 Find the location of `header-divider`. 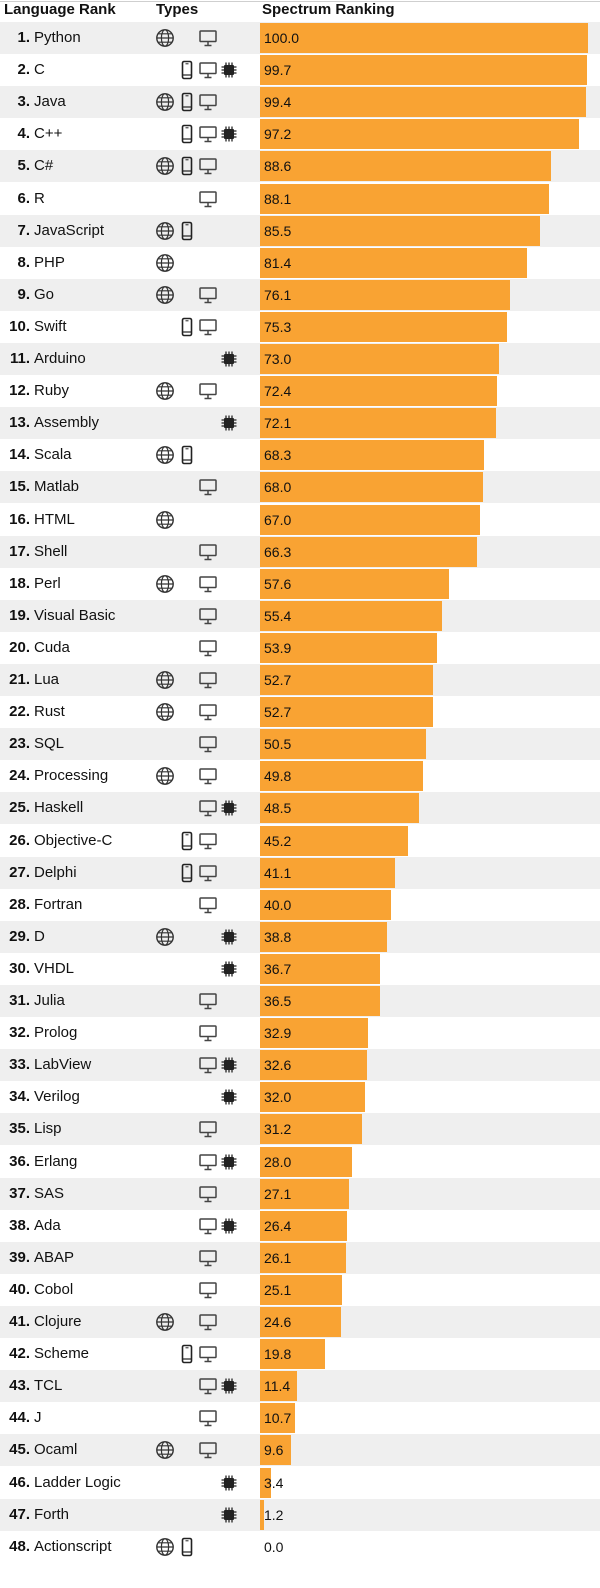

header-divider is located at coordinates (300, 1).